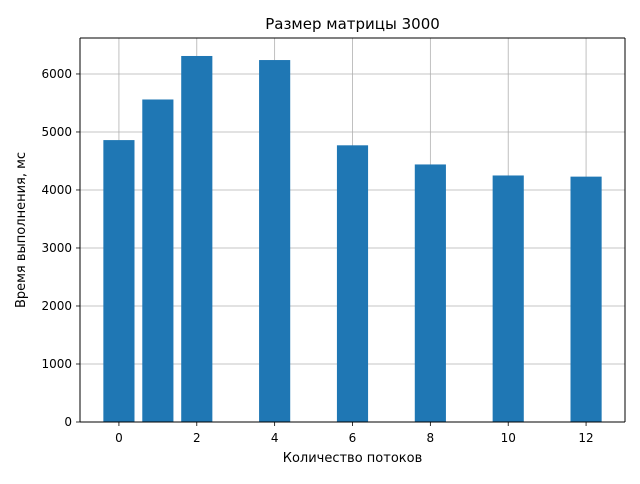  What do you see at coordinates (56, 248) in the screenshot?
I see `y-tick-label: 3000` at bounding box center [56, 248].